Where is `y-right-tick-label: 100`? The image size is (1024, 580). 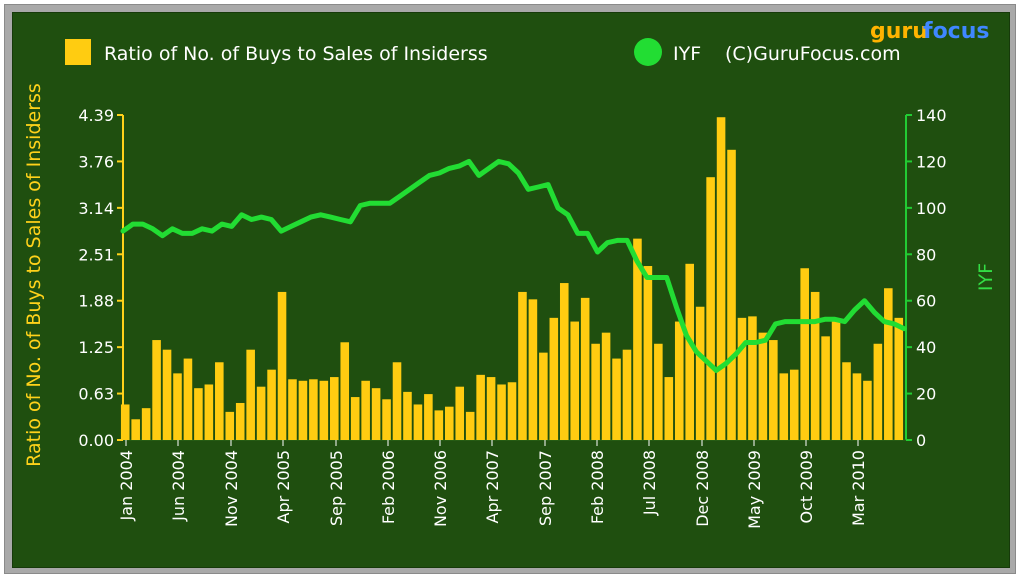
y-right-tick-label: 100 is located at coordinates (931, 208).